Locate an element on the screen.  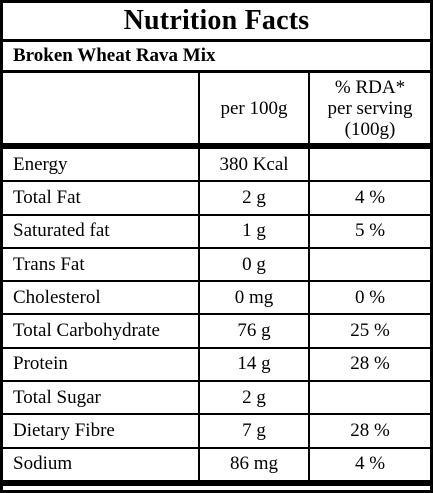
nutrient-name: Total Fat is located at coordinates (47, 197).